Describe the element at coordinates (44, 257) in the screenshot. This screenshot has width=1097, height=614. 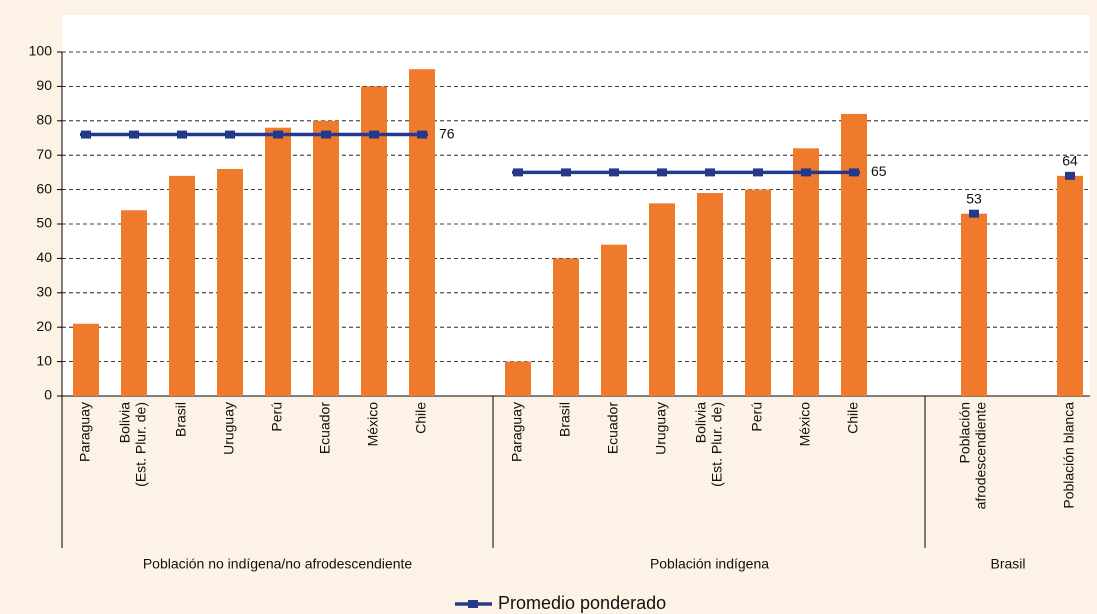
I see `y-tick-label: 40` at that location.